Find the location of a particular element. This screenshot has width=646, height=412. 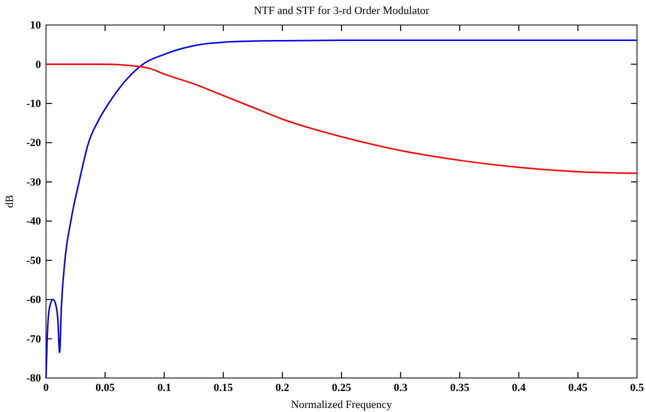

y-axis-title: dB is located at coordinates (10, 201).